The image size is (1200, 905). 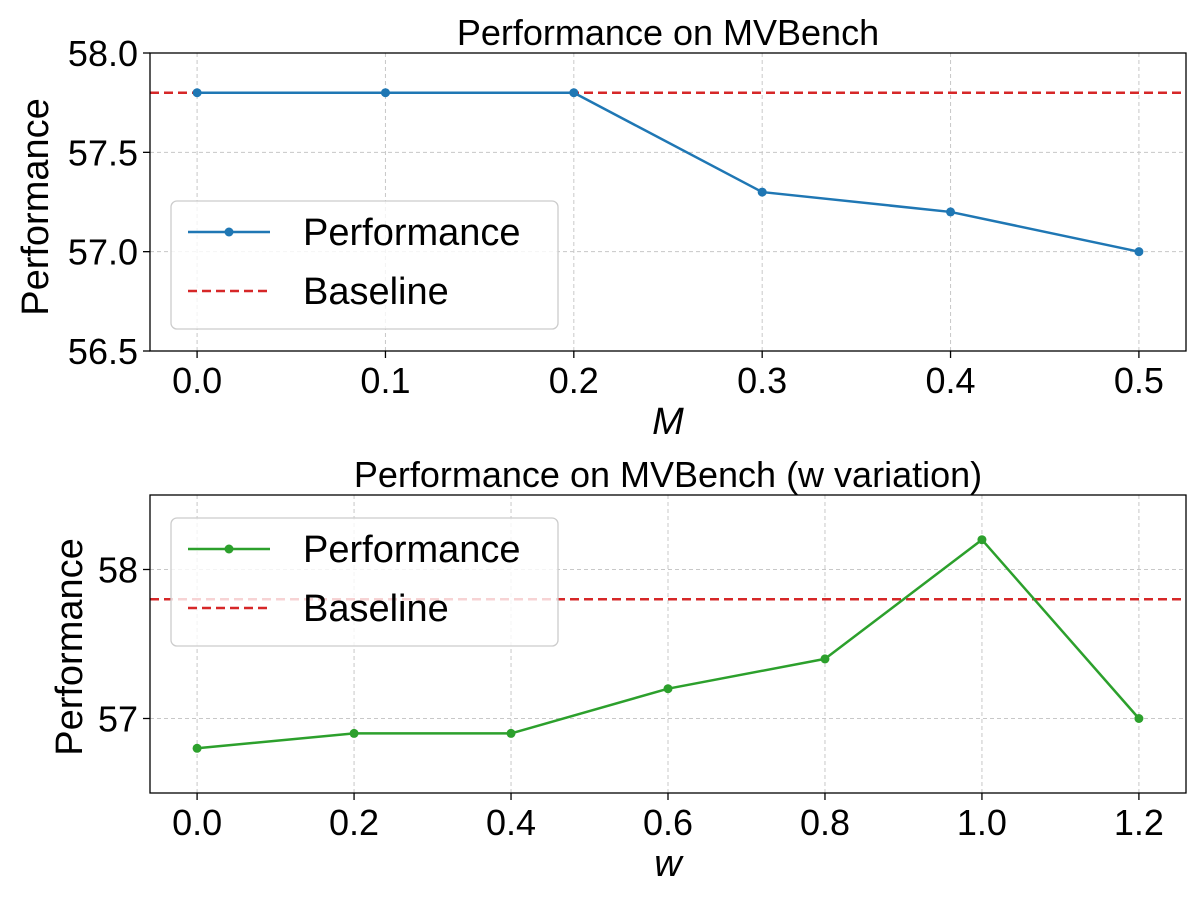 I want to click on x-tick-label: 0.6, so click(x=668, y=822).